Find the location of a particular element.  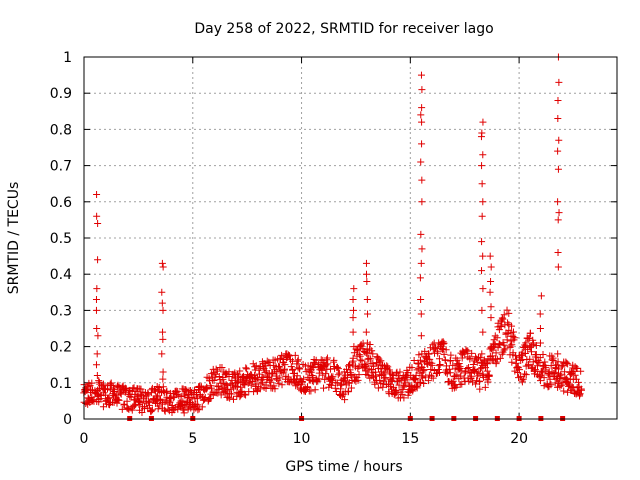

y-tick-label: 0.8 is located at coordinates (61, 130).